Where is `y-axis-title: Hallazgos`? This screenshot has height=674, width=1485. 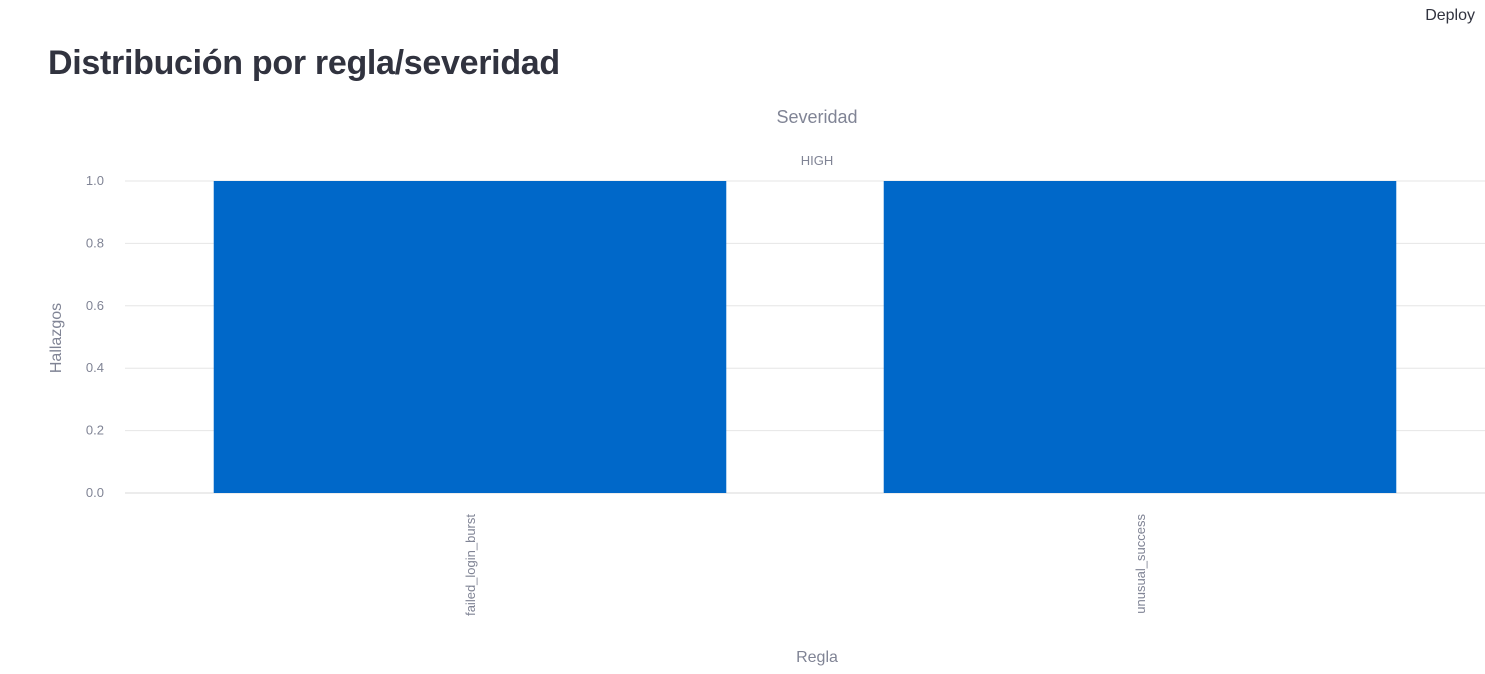
y-axis-title: Hallazgos is located at coordinates (56, 338).